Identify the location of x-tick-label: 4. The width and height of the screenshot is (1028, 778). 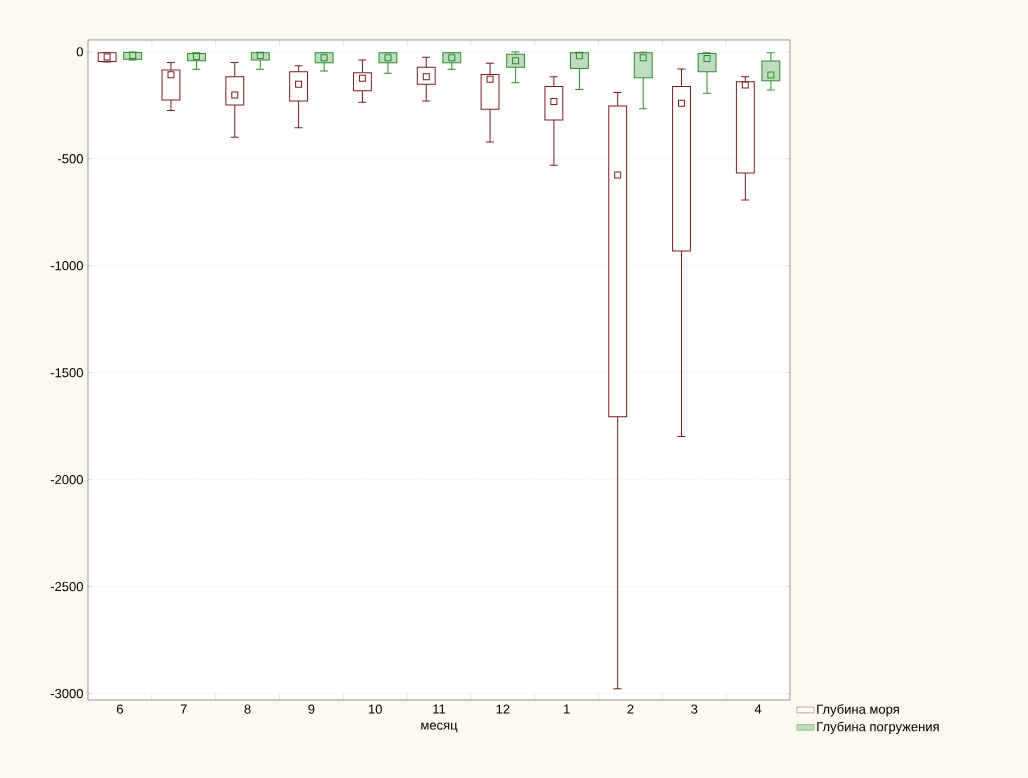
(758, 709).